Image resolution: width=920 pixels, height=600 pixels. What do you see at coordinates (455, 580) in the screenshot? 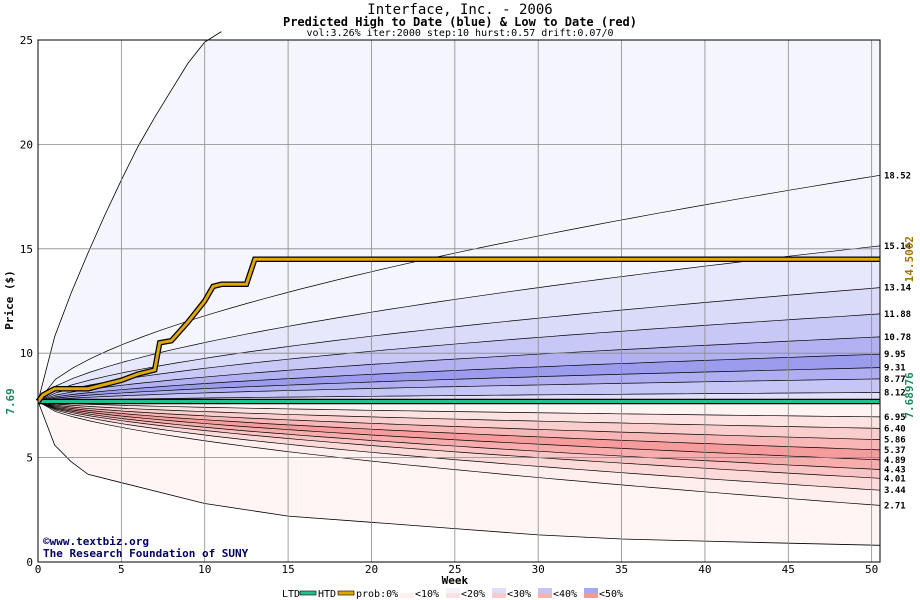
I see `x-axis-label: Week` at bounding box center [455, 580].